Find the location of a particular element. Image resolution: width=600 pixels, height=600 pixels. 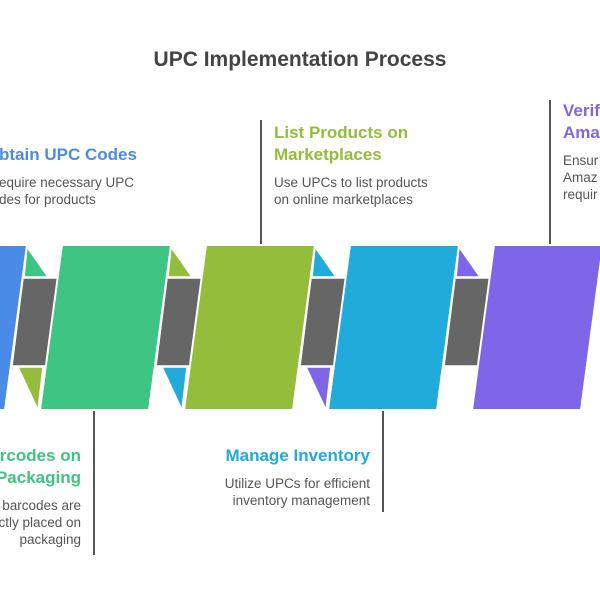

step-2-title: rcodes on Packaging is located at coordinates (40, 467).